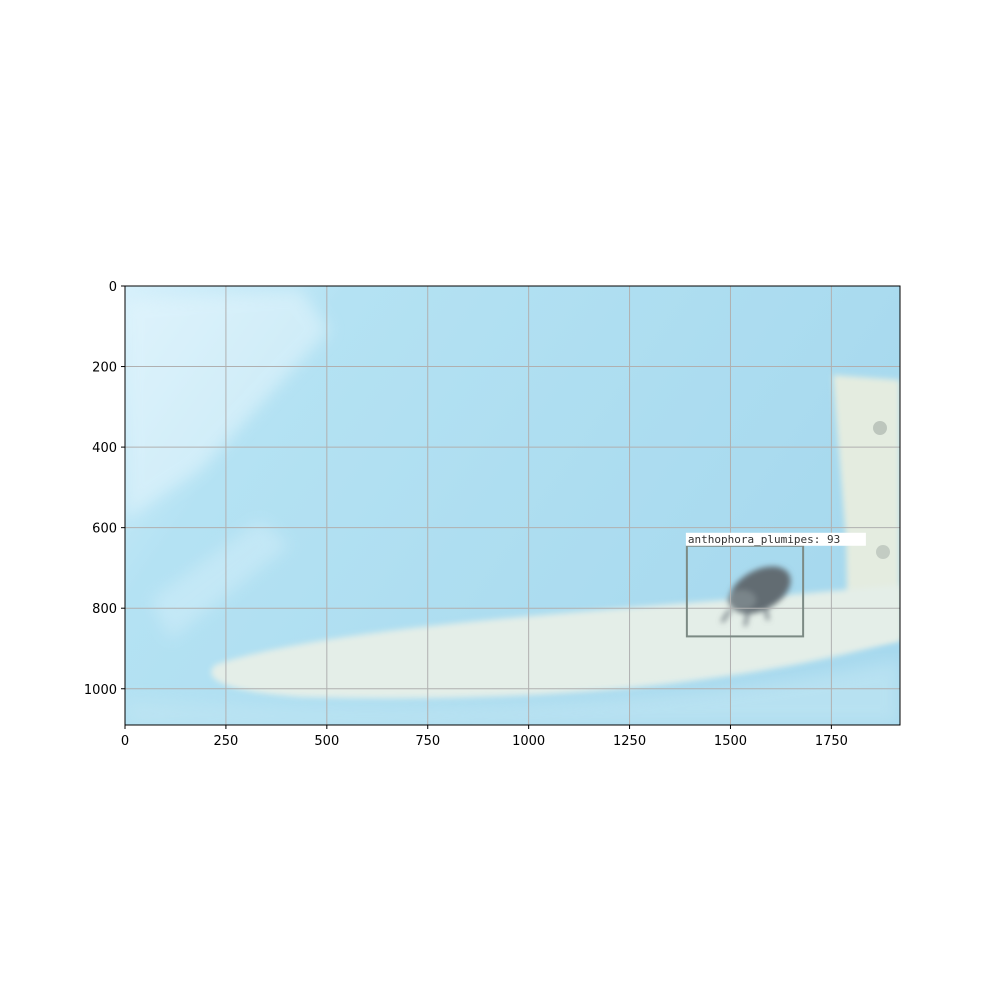 Image resolution: width=1000 pixels, height=1000 pixels. I want to click on y-tick-label: 800, so click(104, 609).